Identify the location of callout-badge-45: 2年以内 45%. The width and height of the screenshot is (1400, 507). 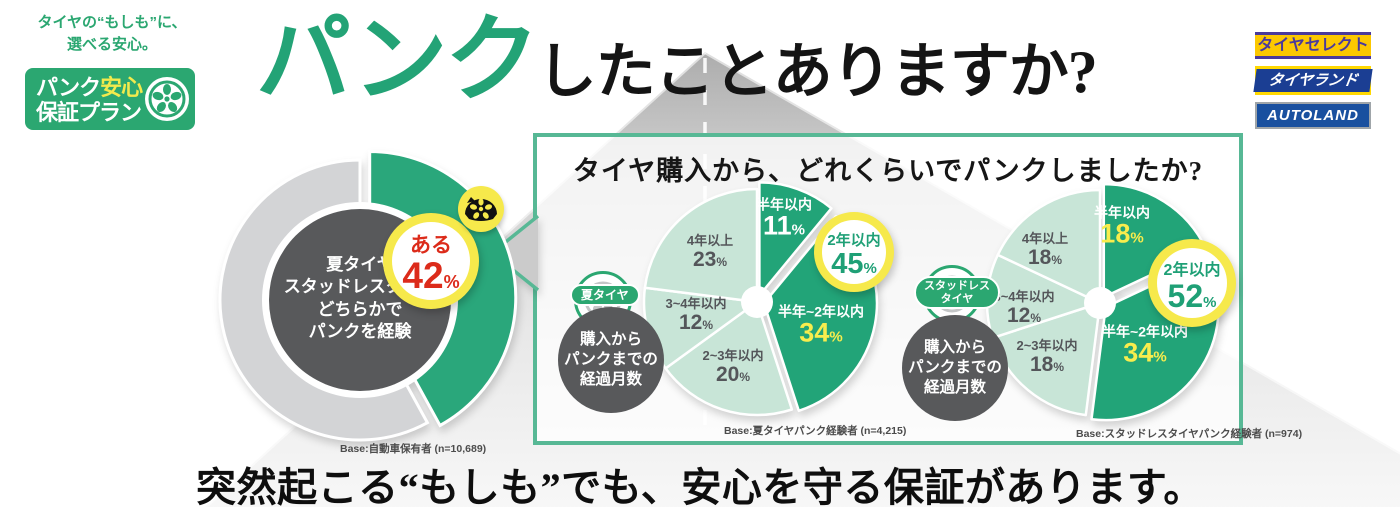
(854, 252).